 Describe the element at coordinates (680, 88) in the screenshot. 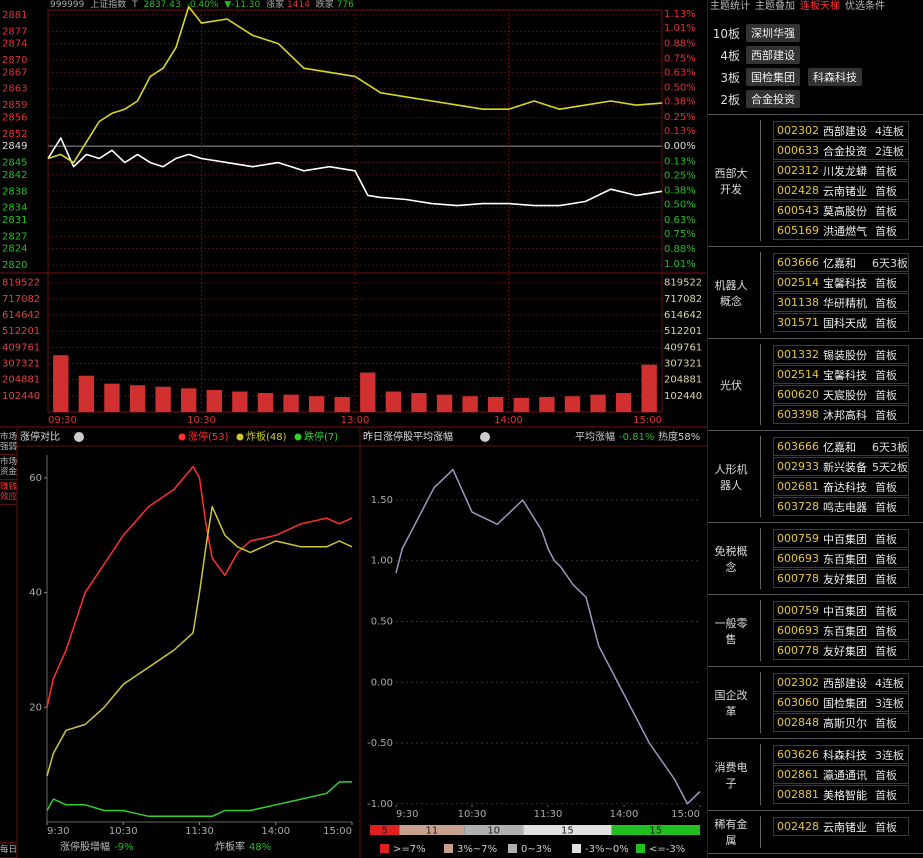

I see `y2-tick-label: 0.50%` at that location.